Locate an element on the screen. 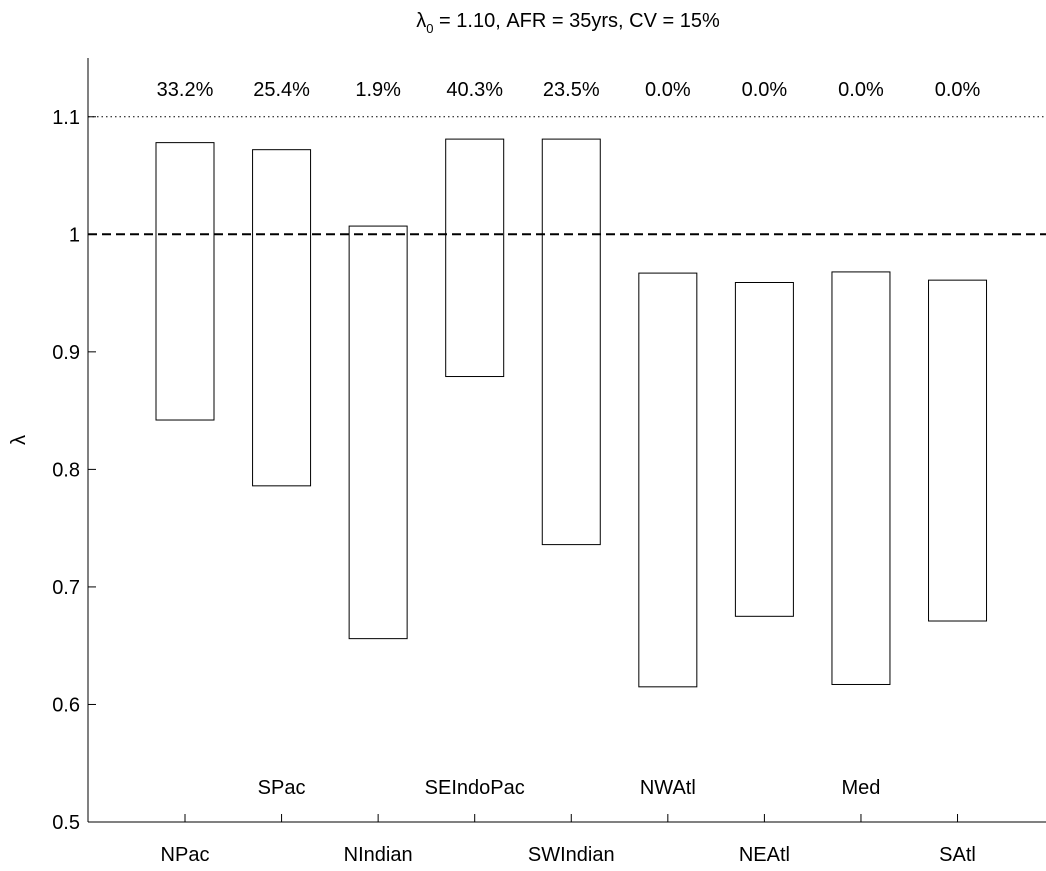 The image size is (1046, 871). y-tick-label: 0.6 is located at coordinates (66, 705).